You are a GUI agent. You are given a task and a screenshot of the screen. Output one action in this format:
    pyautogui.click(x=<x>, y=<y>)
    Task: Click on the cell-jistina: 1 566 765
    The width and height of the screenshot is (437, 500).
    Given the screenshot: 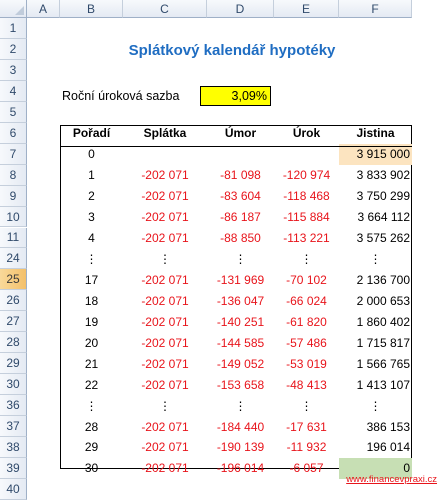 What is the action you would take?
    pyautogui.click(x=383, y=363)
    